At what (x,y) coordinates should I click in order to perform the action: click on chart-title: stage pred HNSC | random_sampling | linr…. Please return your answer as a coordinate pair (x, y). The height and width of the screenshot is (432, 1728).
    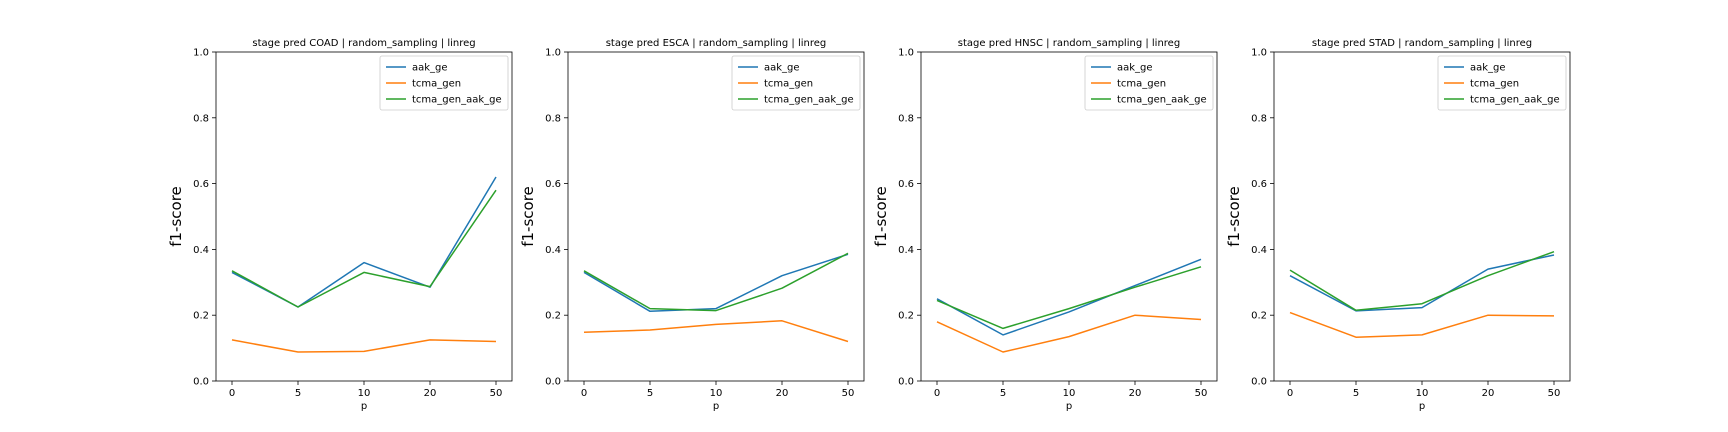
    Looking at the image, I should click on (1069, 43).